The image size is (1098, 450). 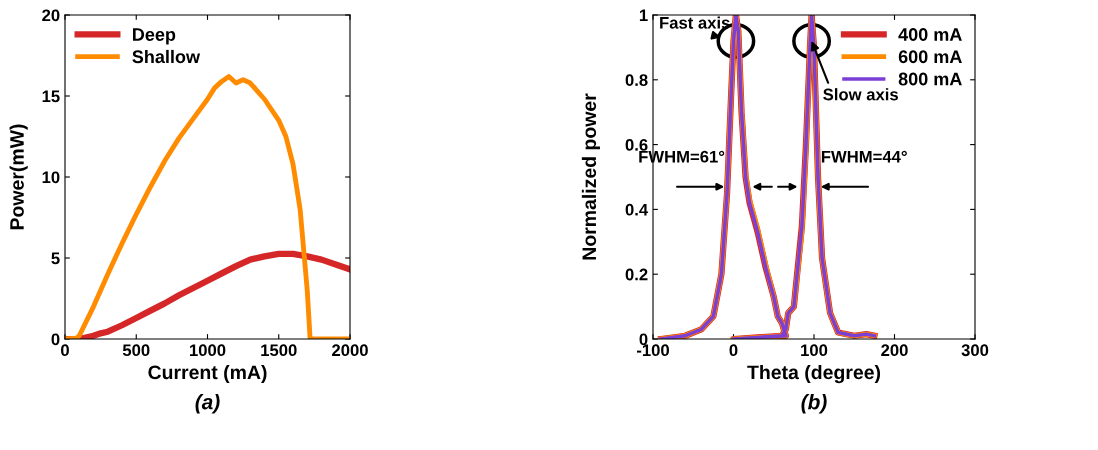 I want to click on legend-label: 400 mA, so click(x=930, y=34).